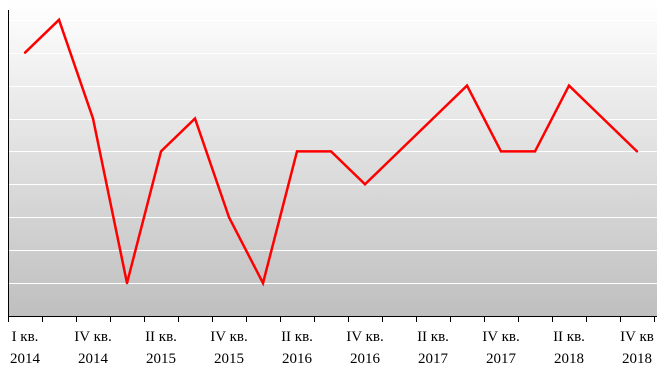 This screenshot has width=657, height=367. Describe the element at coordinates (331, 319) in the screenshot. I see `x-ticks` at that location.